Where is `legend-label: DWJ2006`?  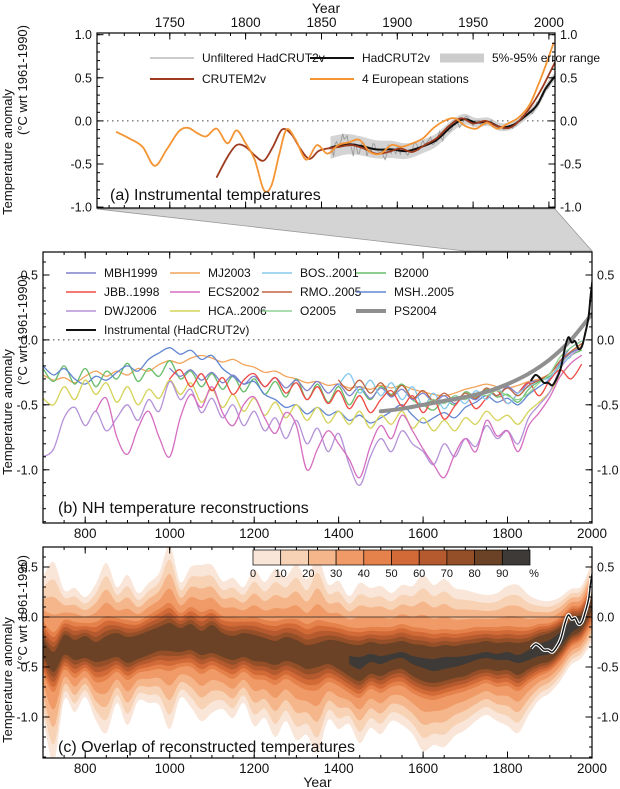
legend-label: DWJ2006 is located at coordinates (130, 311).